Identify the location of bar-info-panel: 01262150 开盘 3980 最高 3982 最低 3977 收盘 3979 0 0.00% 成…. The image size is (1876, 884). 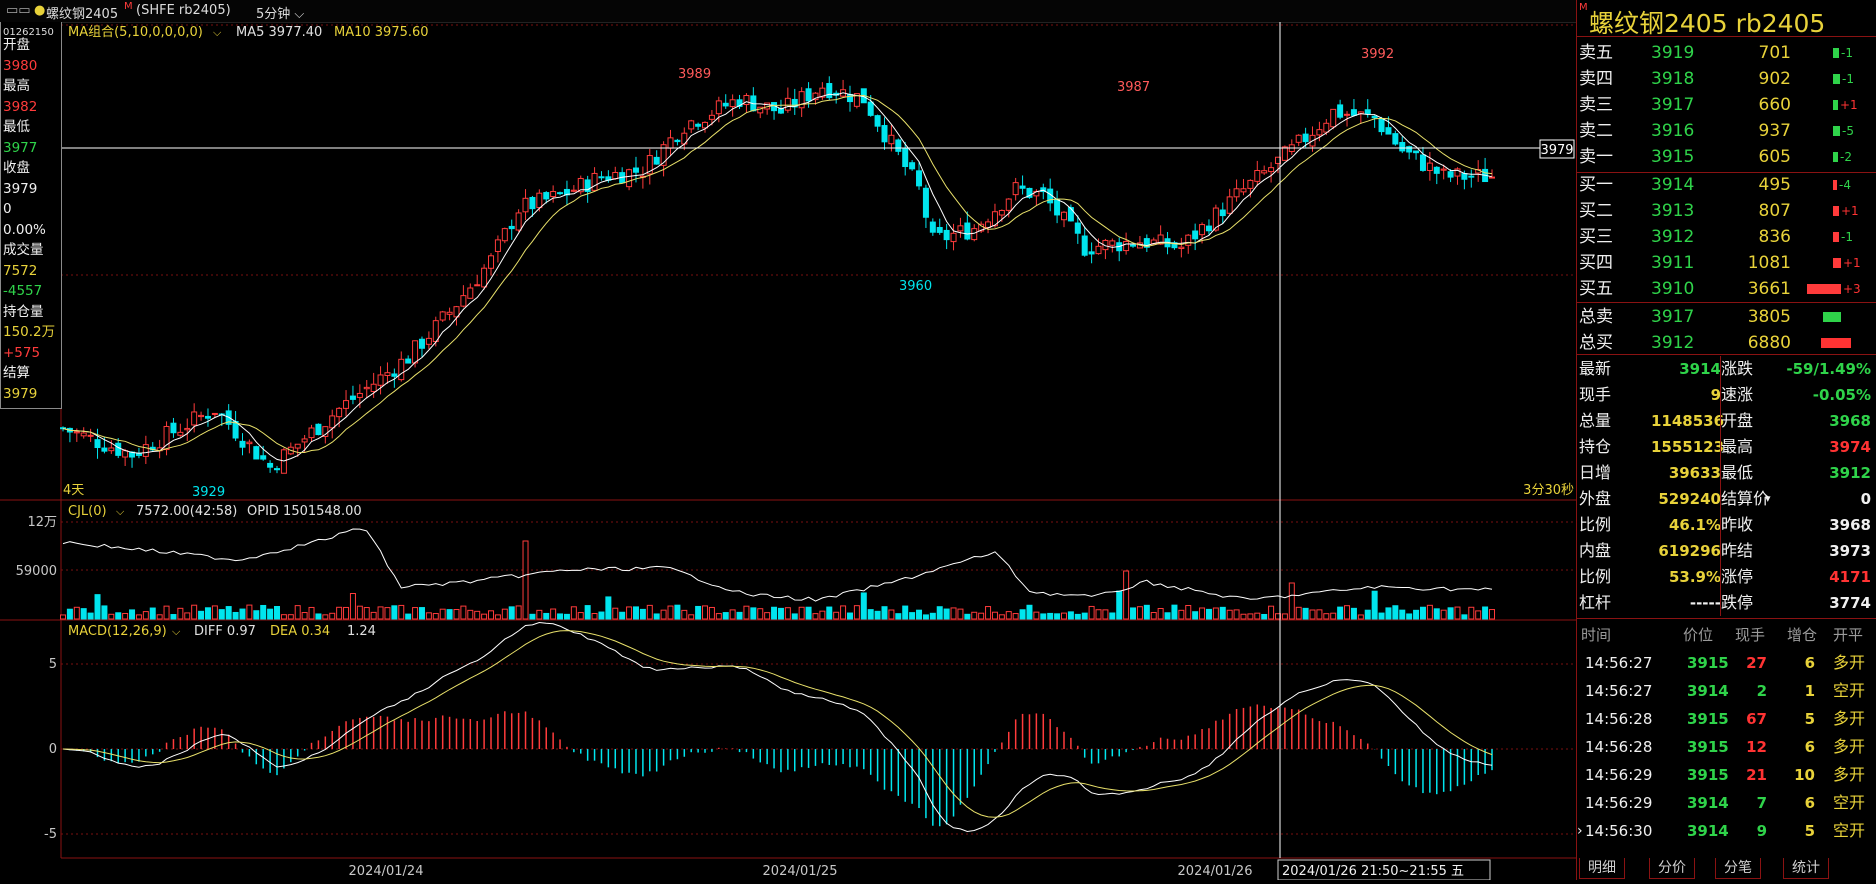
(31, 215).